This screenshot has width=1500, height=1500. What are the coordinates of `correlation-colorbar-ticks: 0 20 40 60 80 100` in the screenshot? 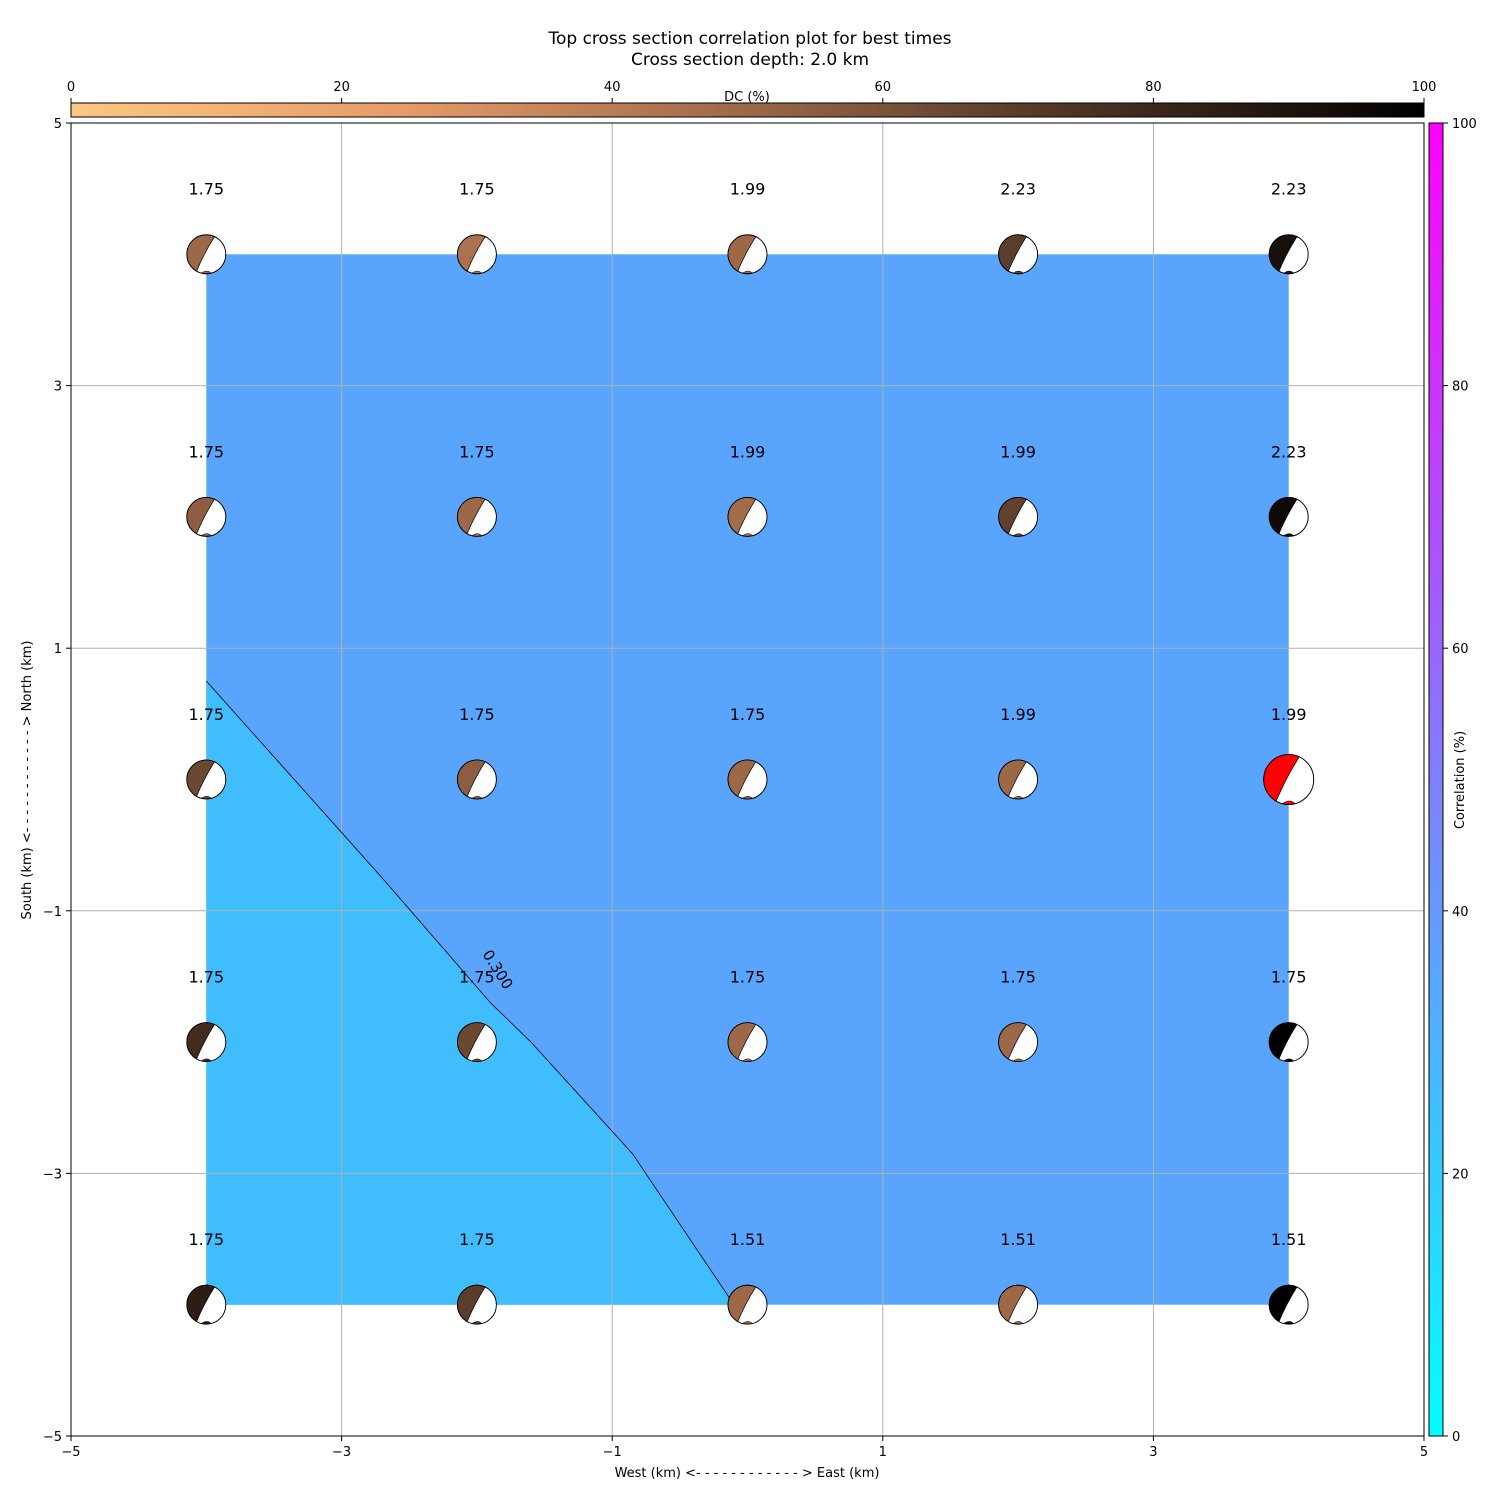 It's located at (1460, 781).